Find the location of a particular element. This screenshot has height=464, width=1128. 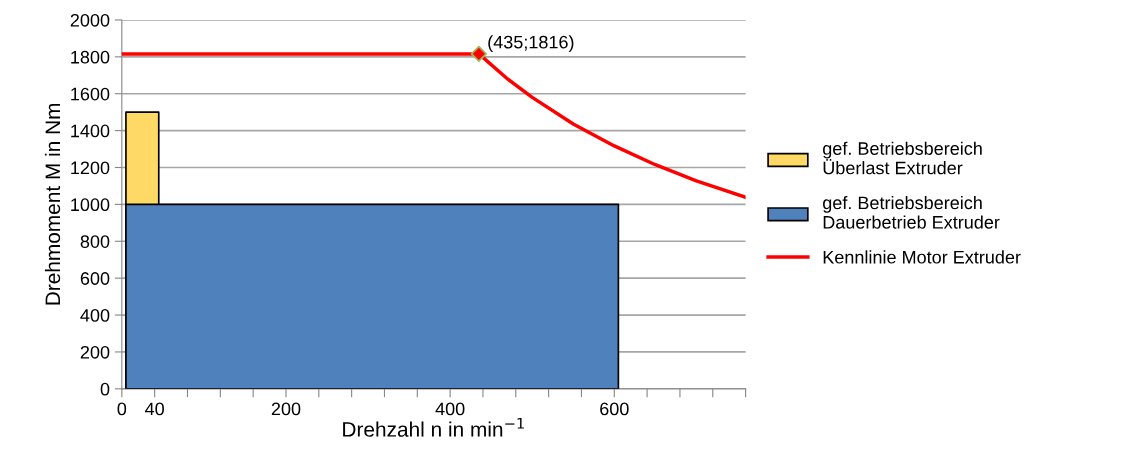

y-tick-label: 2000 is located at coordinates (90, 20).